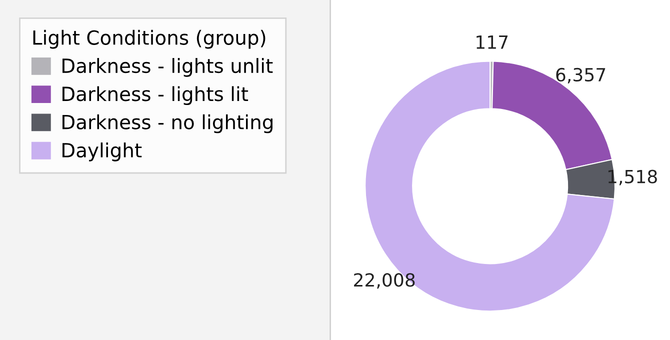  Describe the element at coordinates (492, 42) in the screenshot. I see `data-label: 117` at that location.